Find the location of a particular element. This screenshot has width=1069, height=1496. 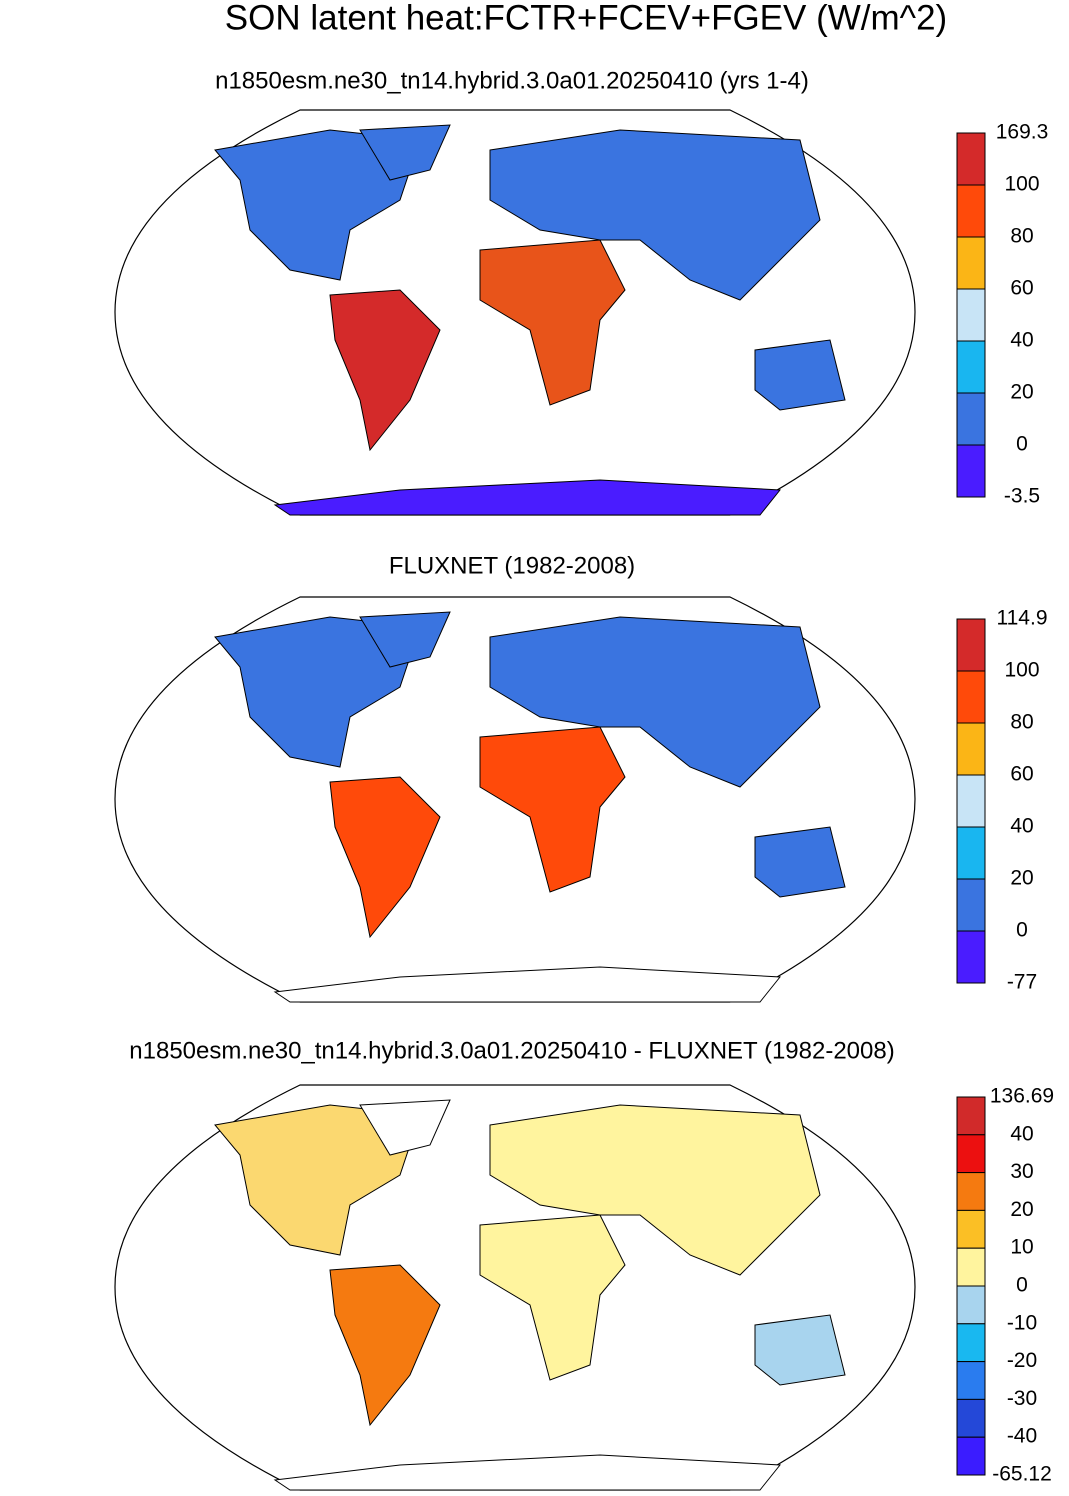

colorbar-label: -30 is located at coordinates (1022, 1398).